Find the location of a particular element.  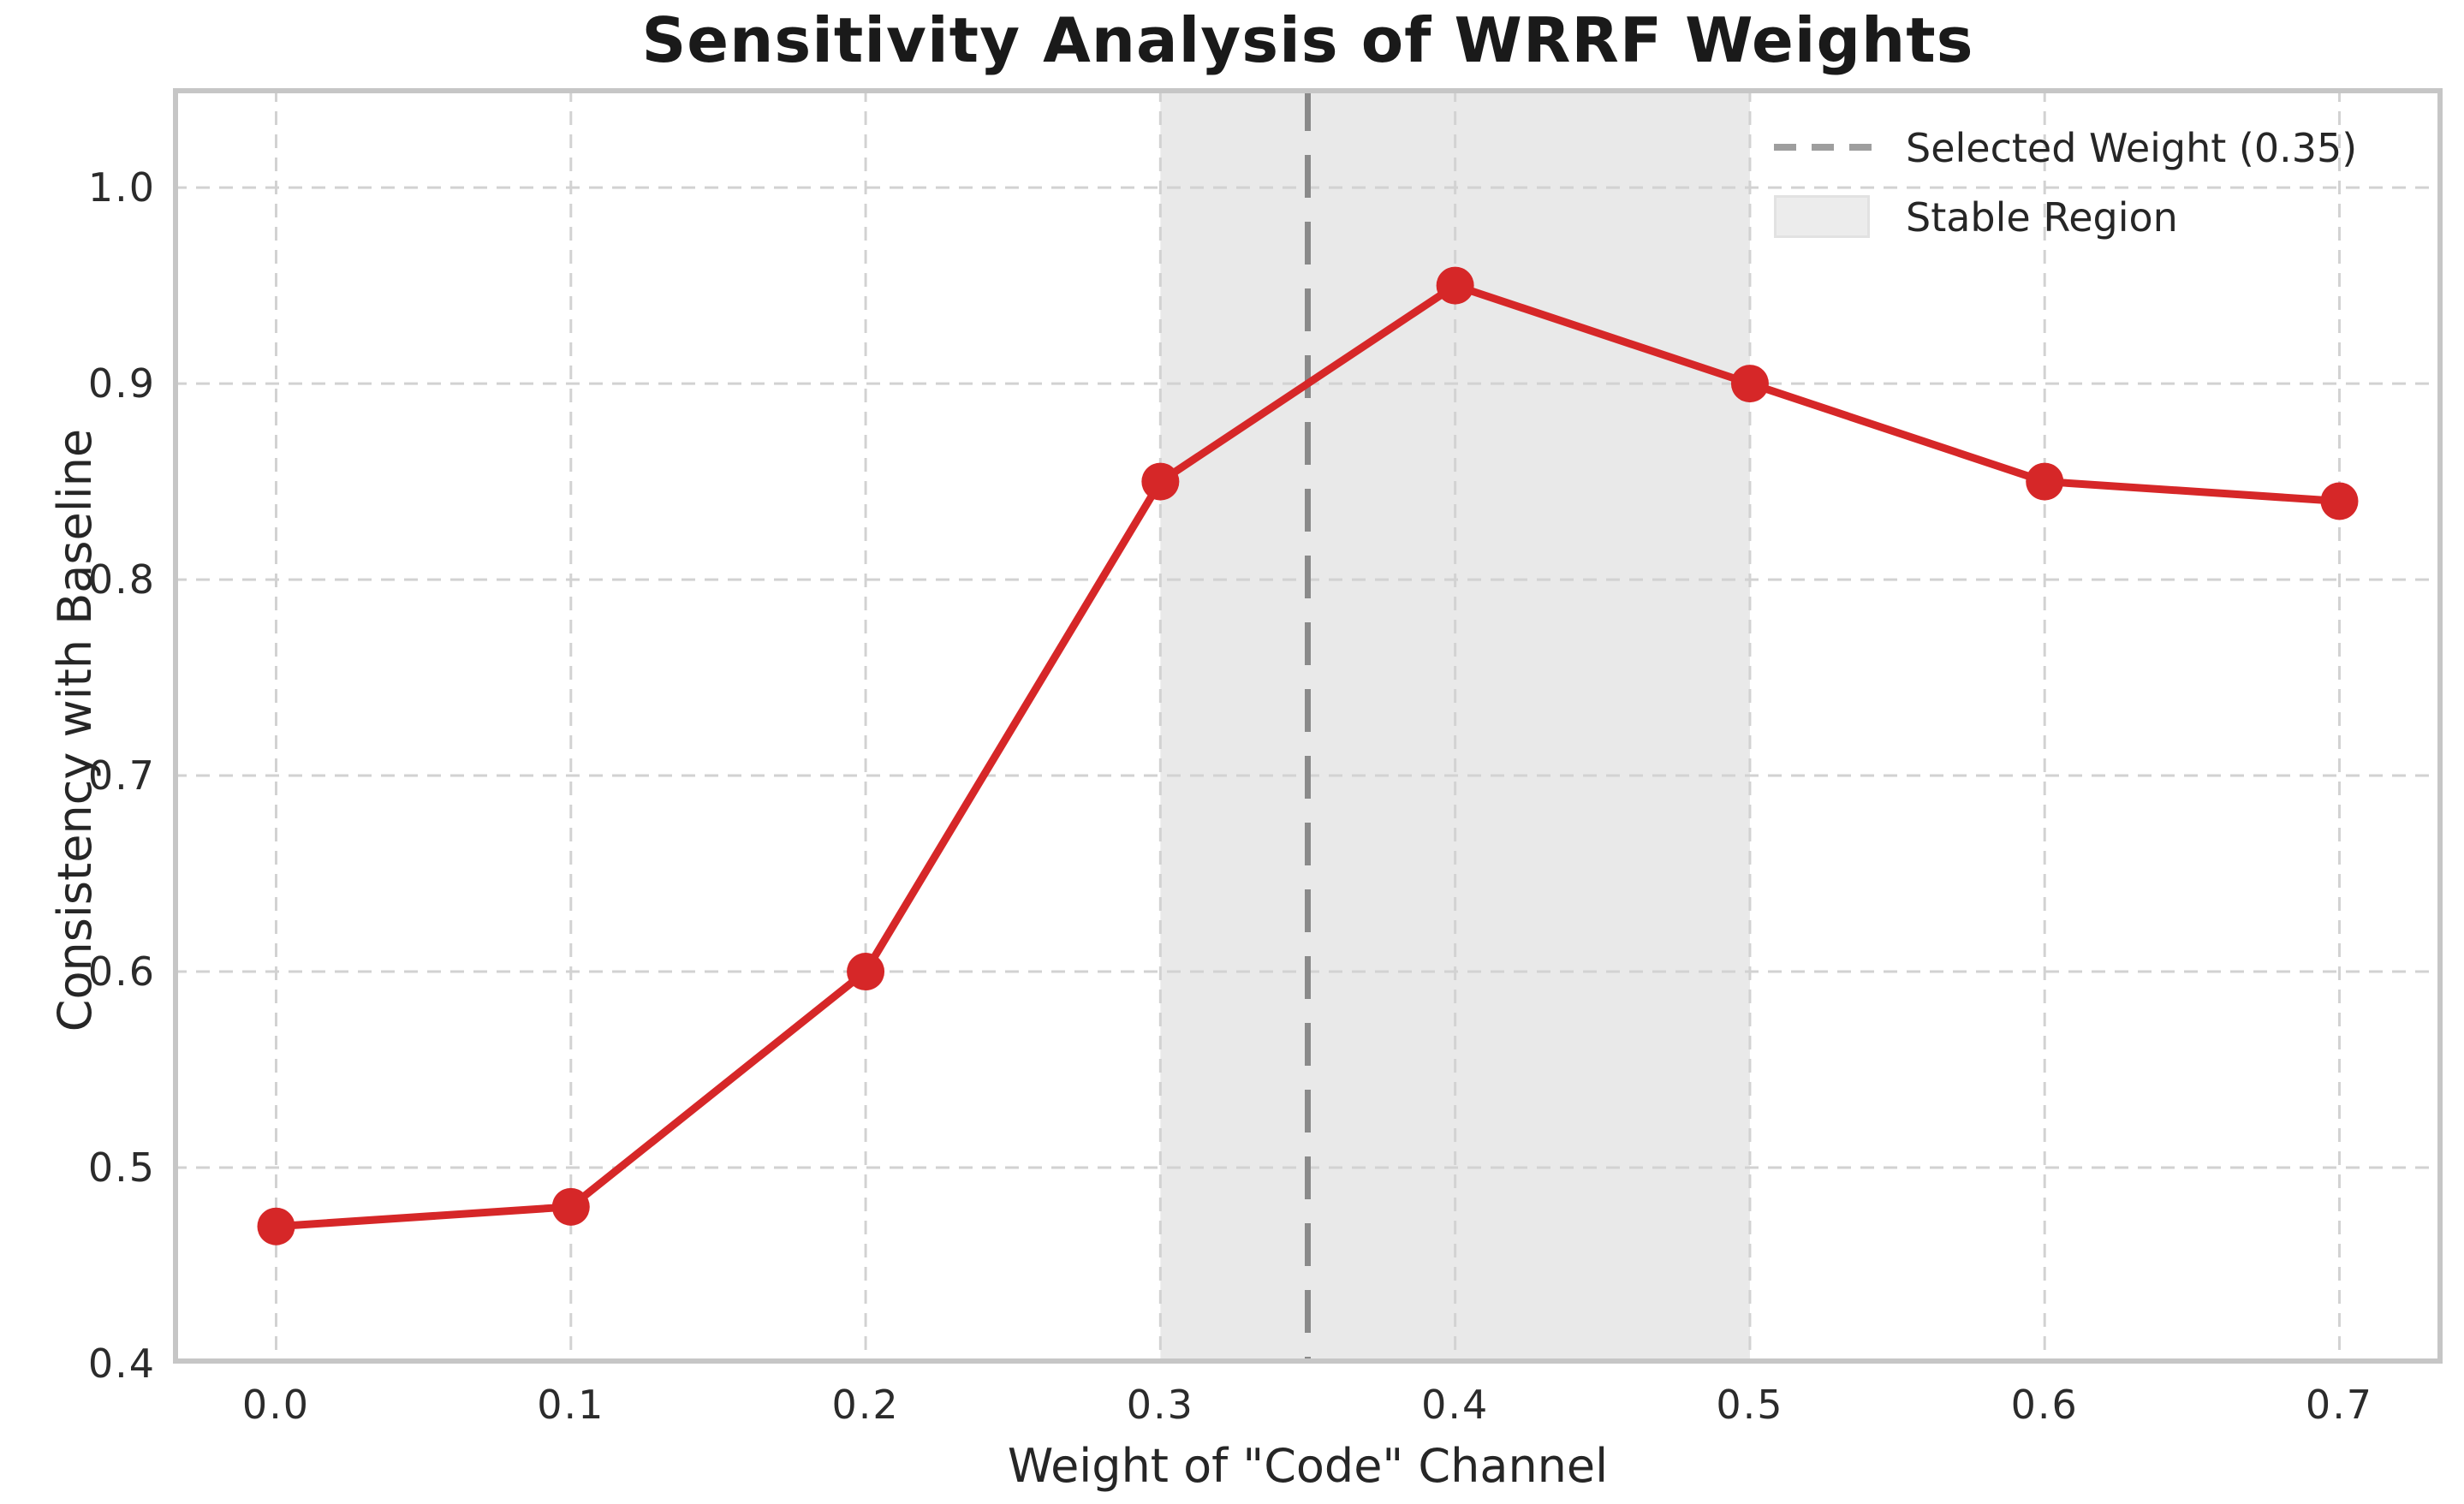

x-tick-label: 0.7 is located at coordinates (2339, 1405).